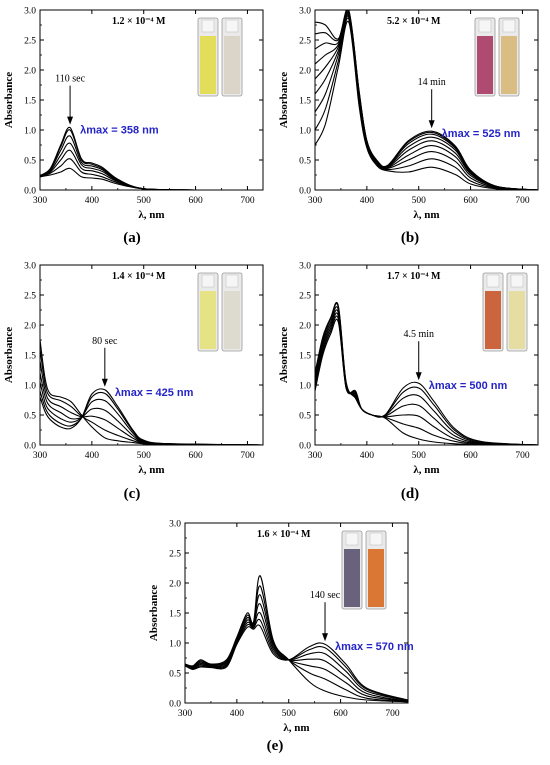 The height and width of the screenshot is (765, 550). Describe the element at coordinates (468, 386) in the screenshot. I see `lambda-max-label: λmax = 500 nm` at that location.